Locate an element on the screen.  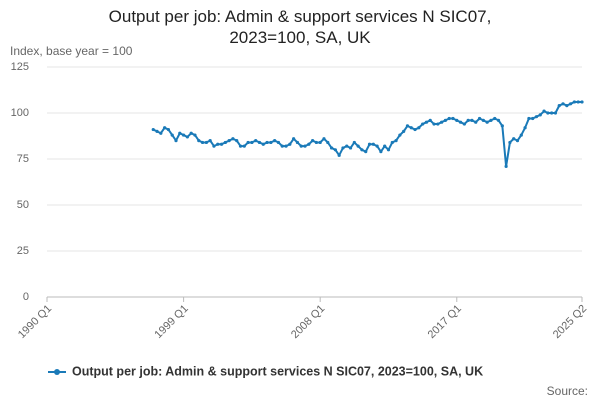
source: Source: is located at coordinates (567, 391).